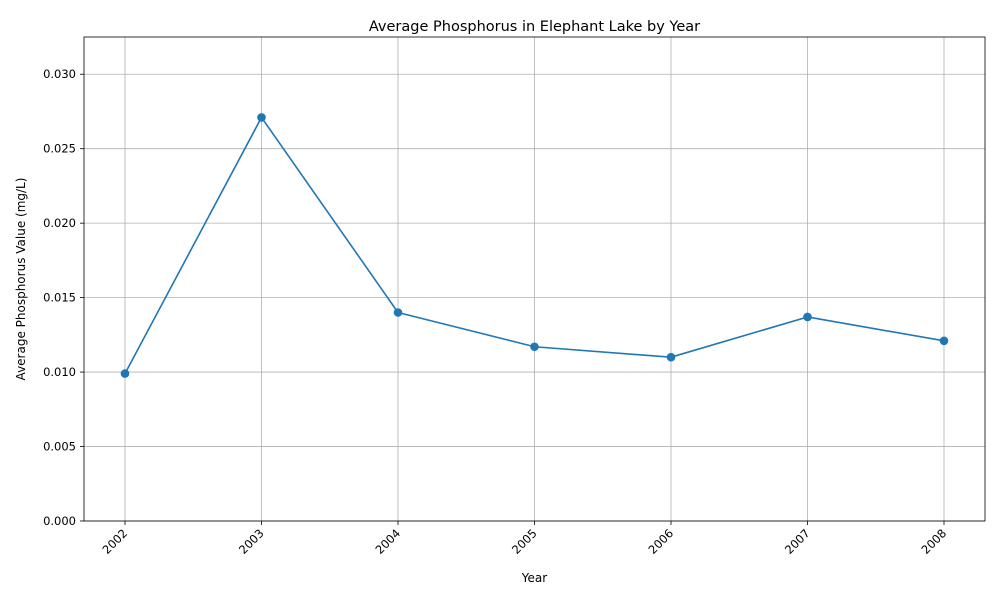 The image size is (1000, 600). I want to click on y-tick-label: 0.020, so click(59, 223).